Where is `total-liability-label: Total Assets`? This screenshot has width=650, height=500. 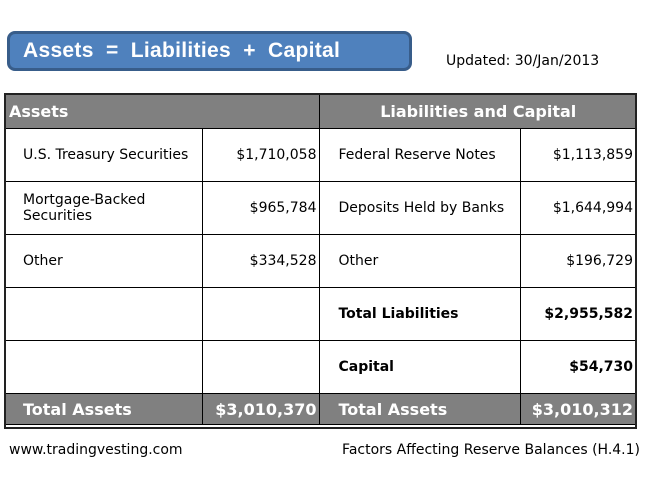
total-liability-label: Total Assets is located at coordinates (420, 409).